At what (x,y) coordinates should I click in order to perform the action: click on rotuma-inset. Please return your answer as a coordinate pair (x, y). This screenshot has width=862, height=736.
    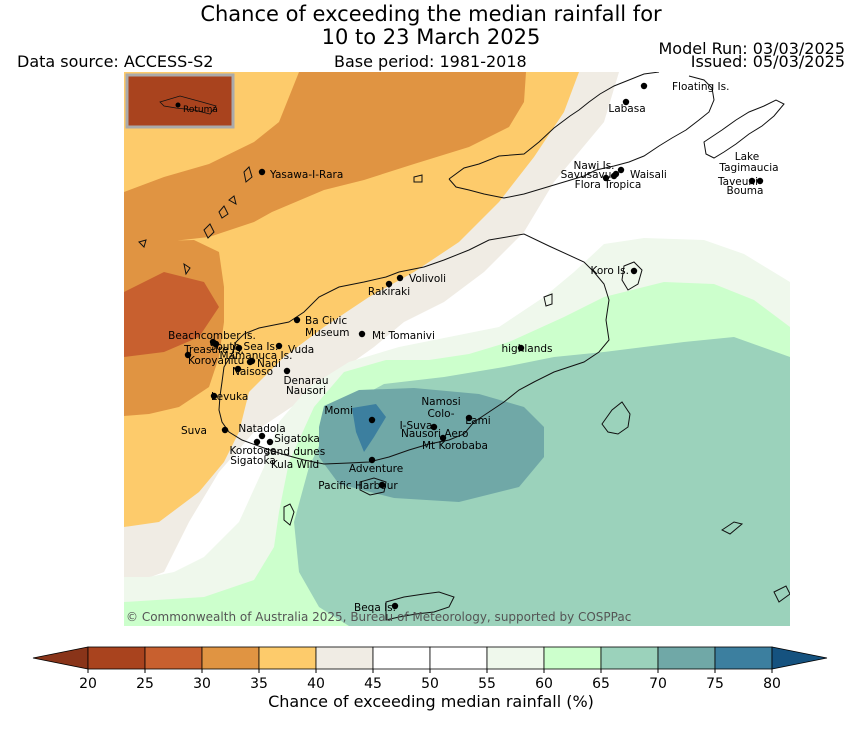
    Looking at the image, I should click on (180, 101).